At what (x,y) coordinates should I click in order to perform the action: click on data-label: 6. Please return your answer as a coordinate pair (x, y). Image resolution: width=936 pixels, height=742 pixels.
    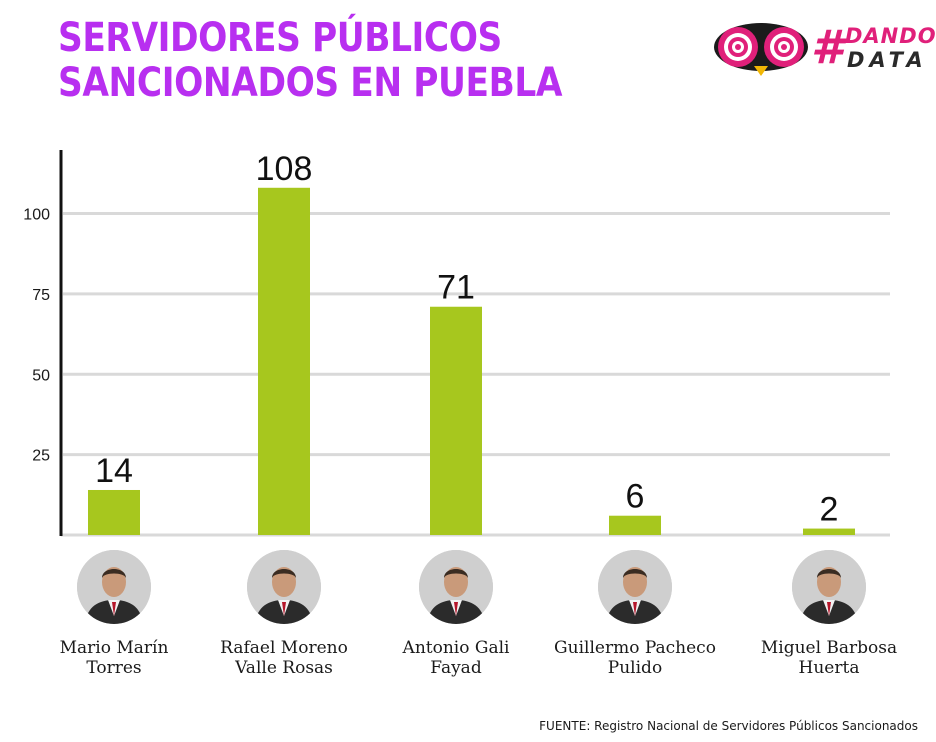
    Looking at the image, I should click on (635, 497).